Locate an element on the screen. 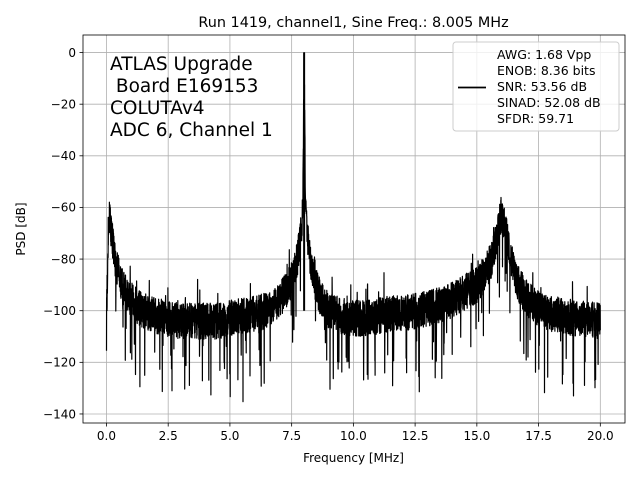  x-tick-label: 17.5 is located at coordinates (538, 436).